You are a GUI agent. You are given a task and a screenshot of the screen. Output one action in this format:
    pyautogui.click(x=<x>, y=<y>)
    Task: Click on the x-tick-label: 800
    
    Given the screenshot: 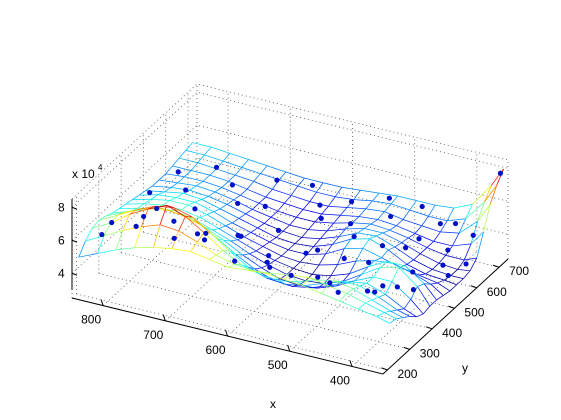 What is the action you would take?
    pyautogui.click(x=91, y=320)
    